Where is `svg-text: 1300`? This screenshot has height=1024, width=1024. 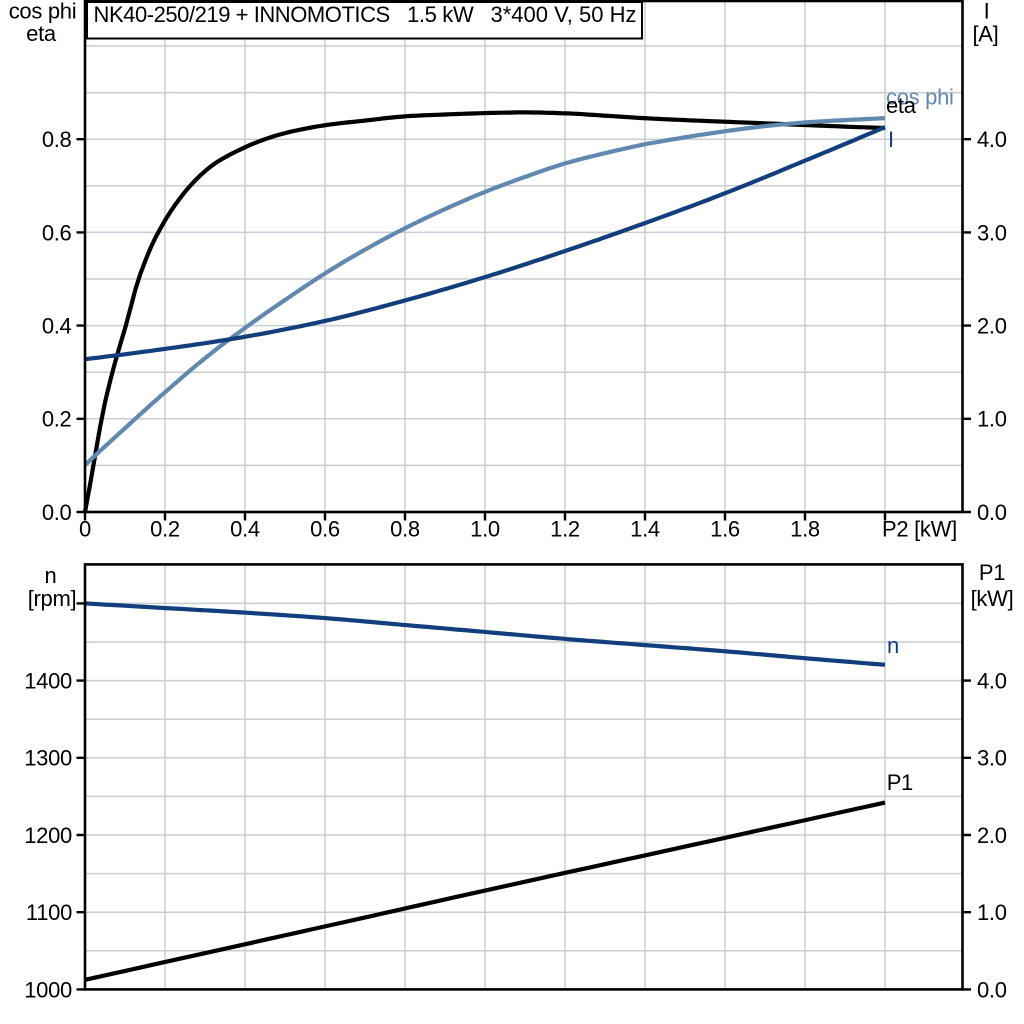 svg-text: 1300 is located at coordinates (48, 758).